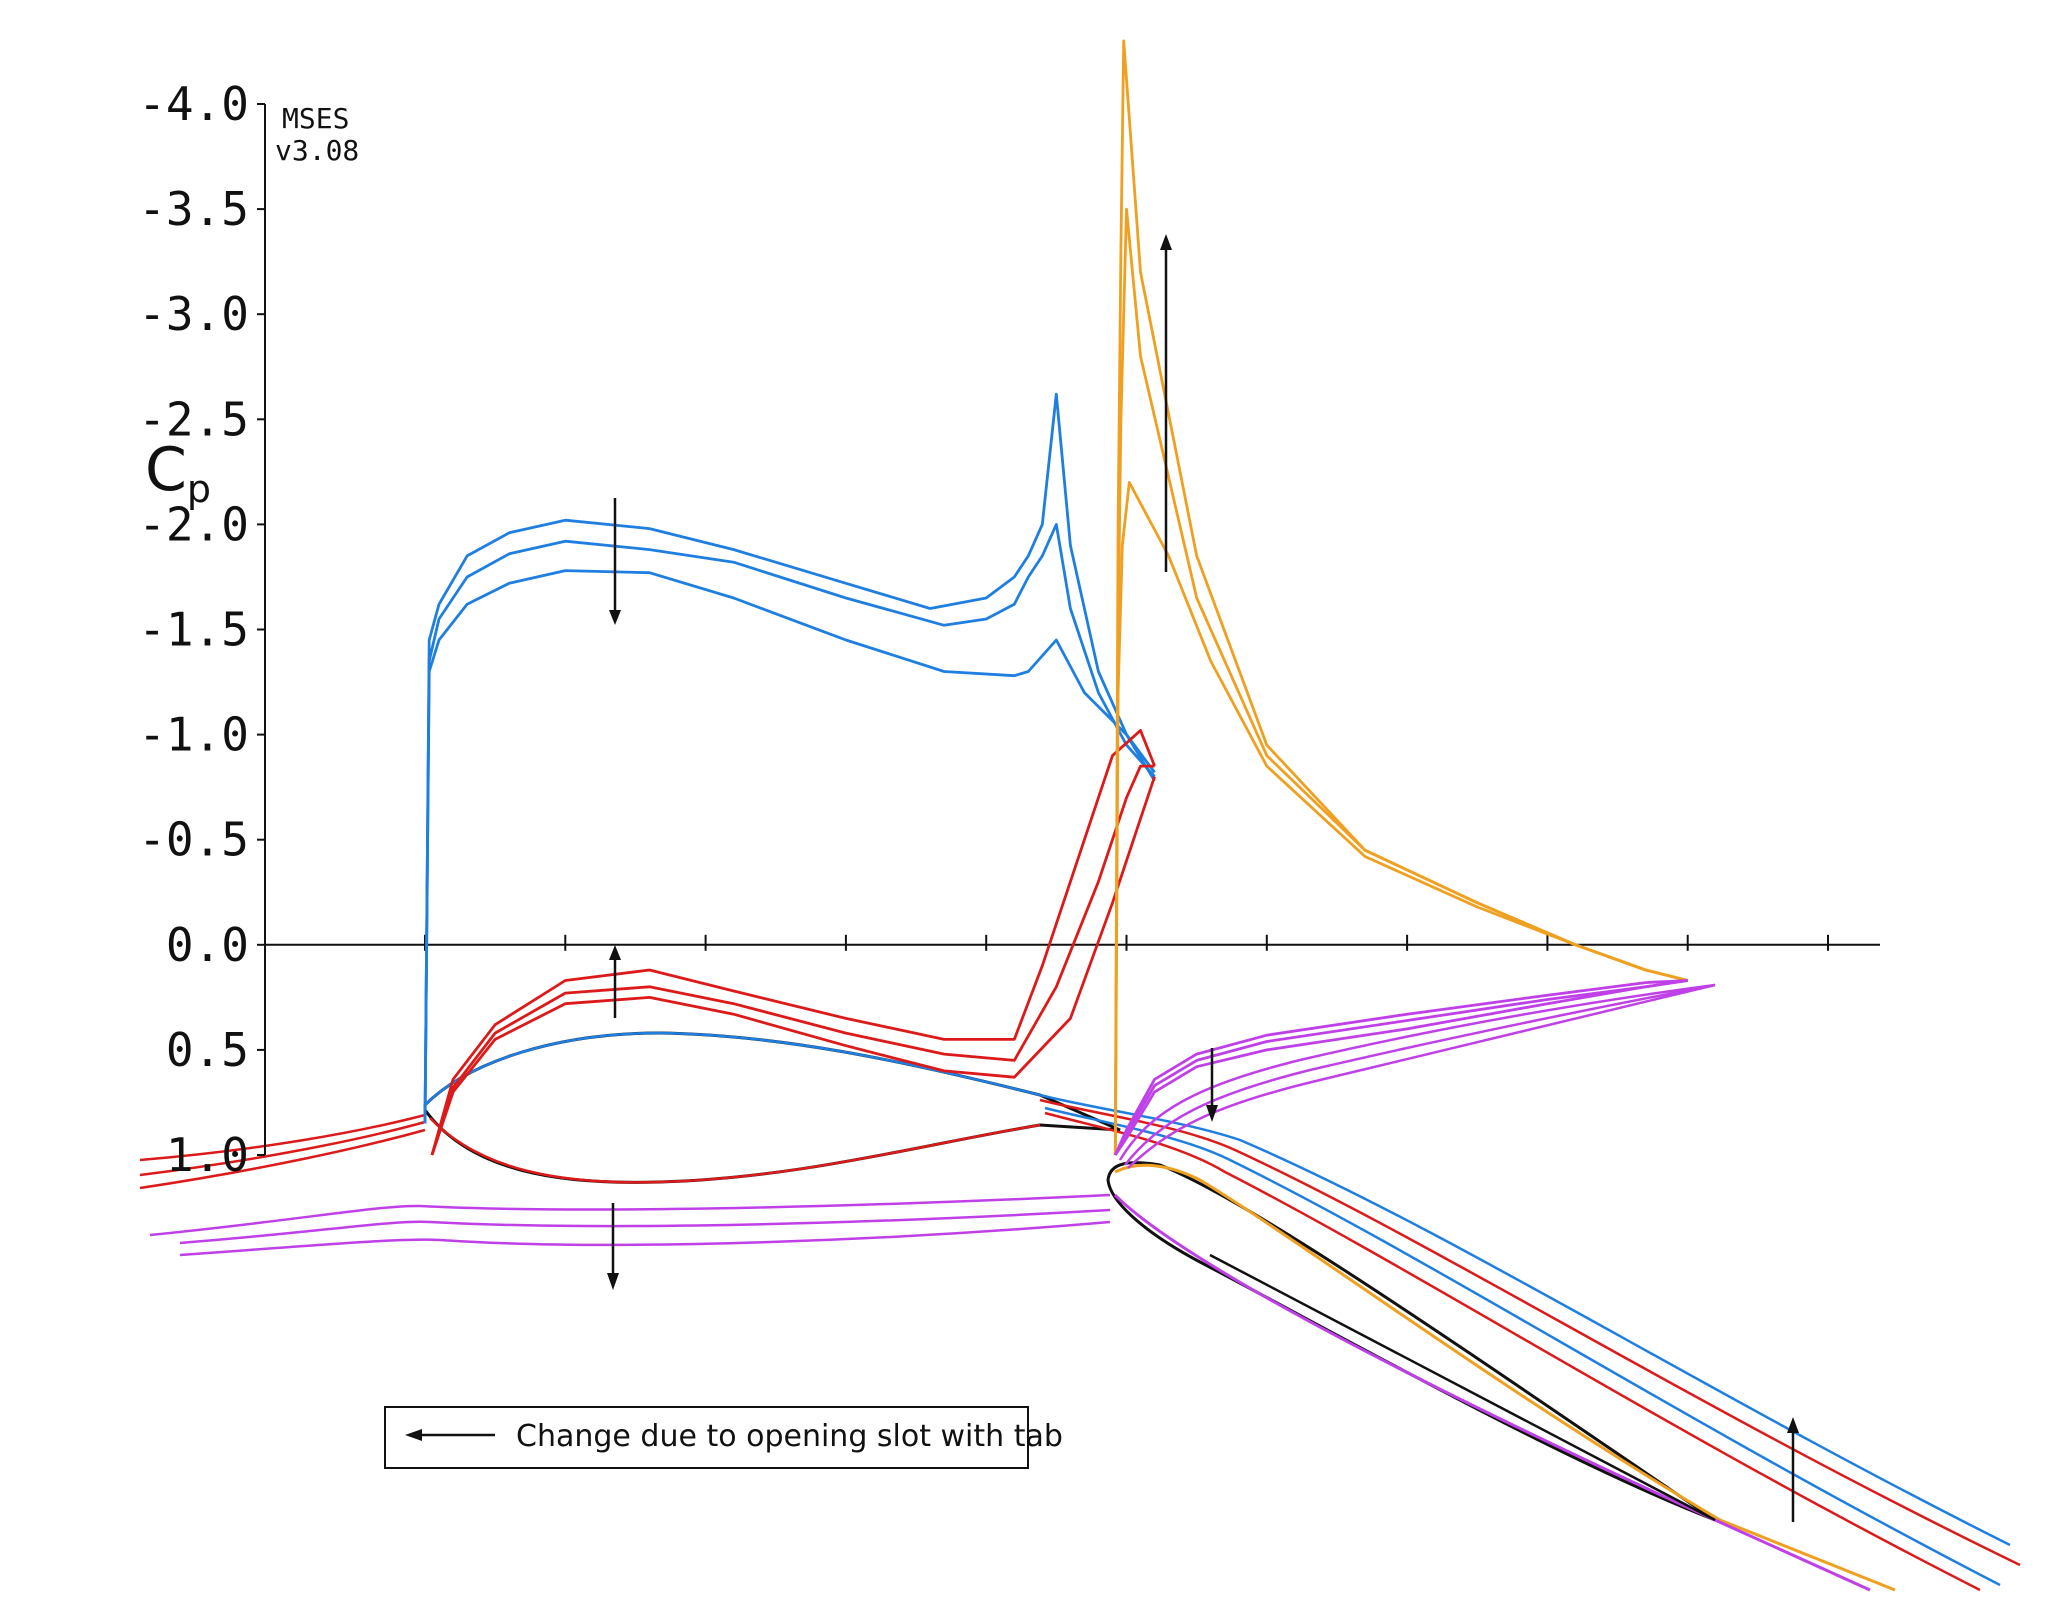 The image size is (2071, 1600). What do you see at coordinates (207, 1050) in the screenshot?
I see `y-tick-label: 0.5` at bounding box center [207, 1050].